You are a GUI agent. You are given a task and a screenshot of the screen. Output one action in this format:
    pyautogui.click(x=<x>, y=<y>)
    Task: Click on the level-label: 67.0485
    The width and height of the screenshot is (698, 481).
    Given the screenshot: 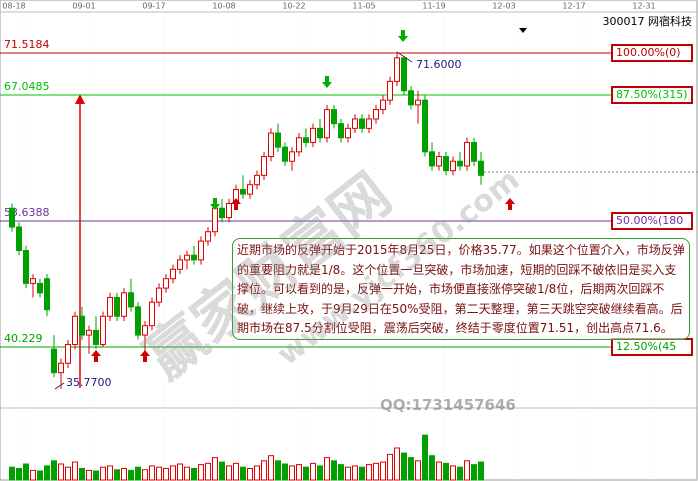 What is the action you would take?
    pyautogui.click(x=27, y=86)
    